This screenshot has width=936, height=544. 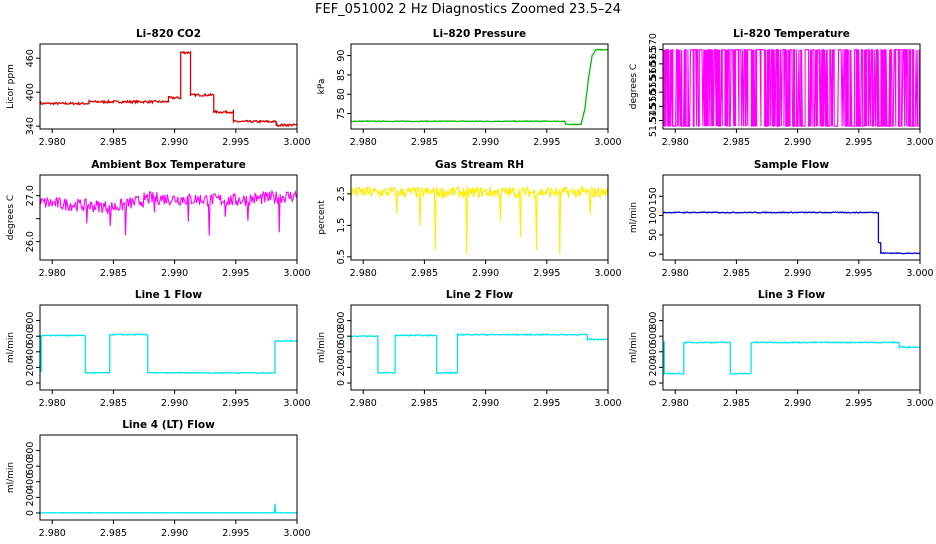 What do you see at coordinates (168, 212) in the screenshot?
I see `series-line-box_temp` at bounding box center [168, 212].